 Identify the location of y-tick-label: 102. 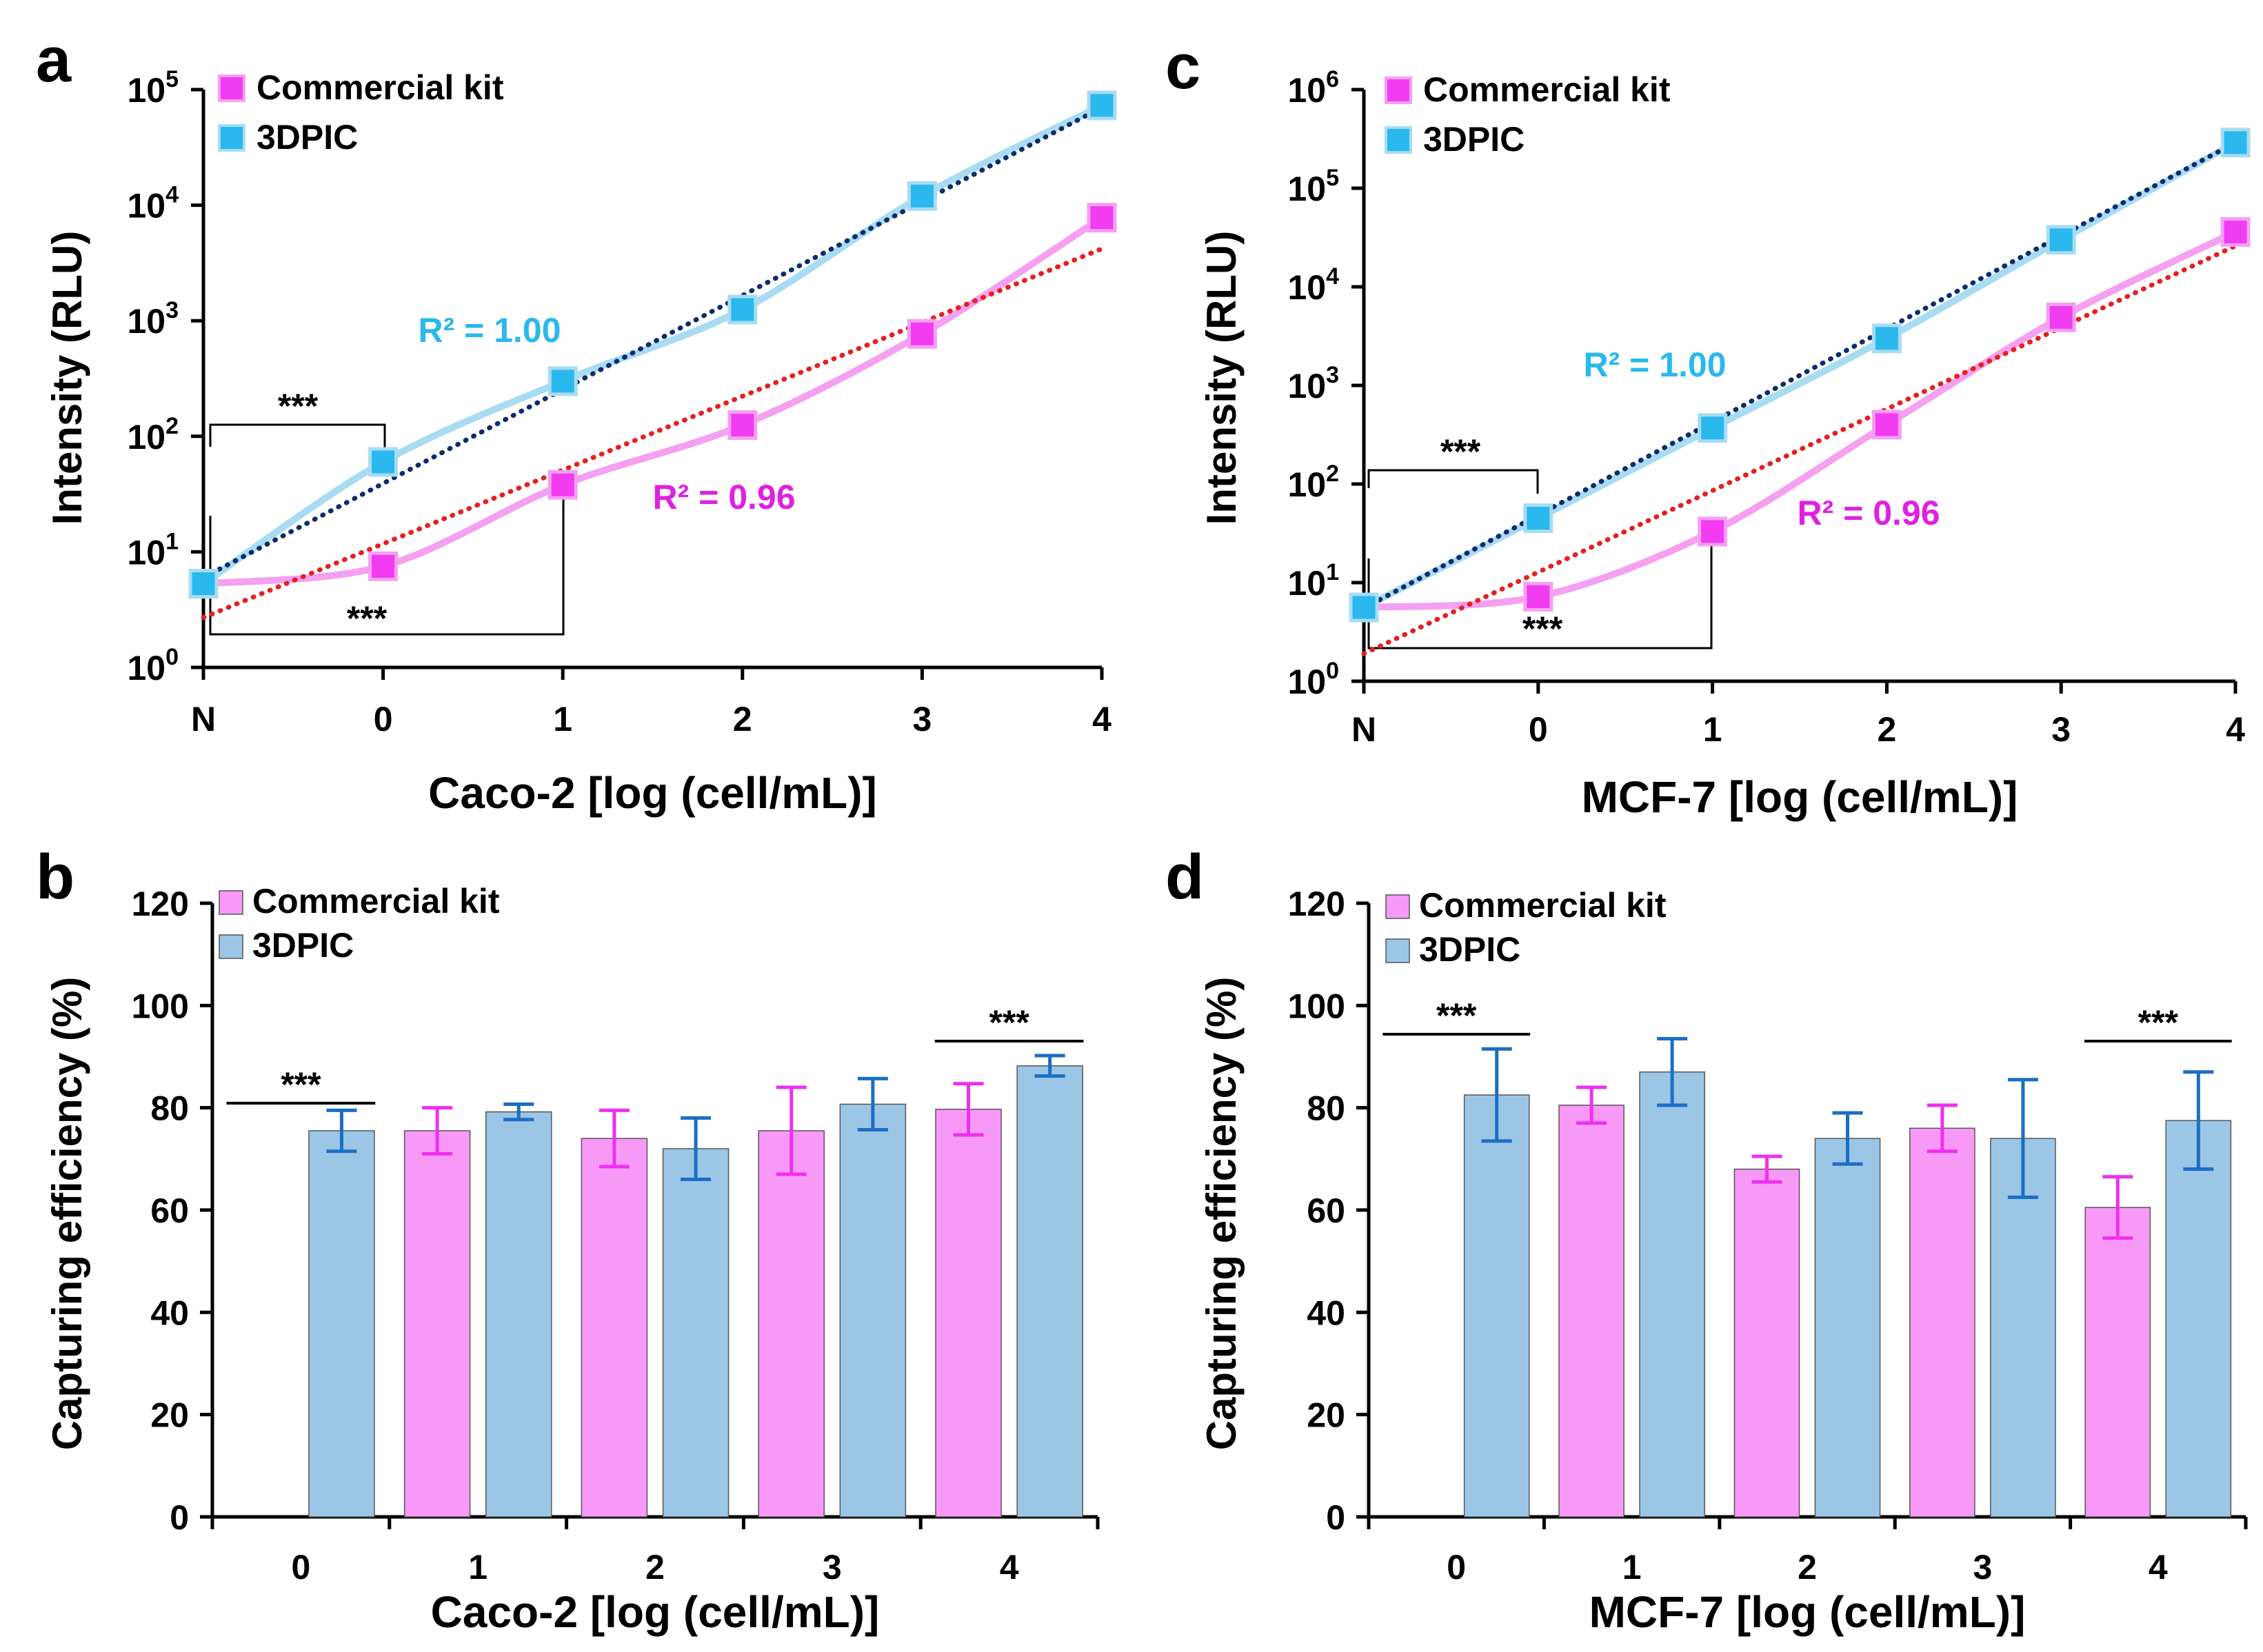
(153, 435).